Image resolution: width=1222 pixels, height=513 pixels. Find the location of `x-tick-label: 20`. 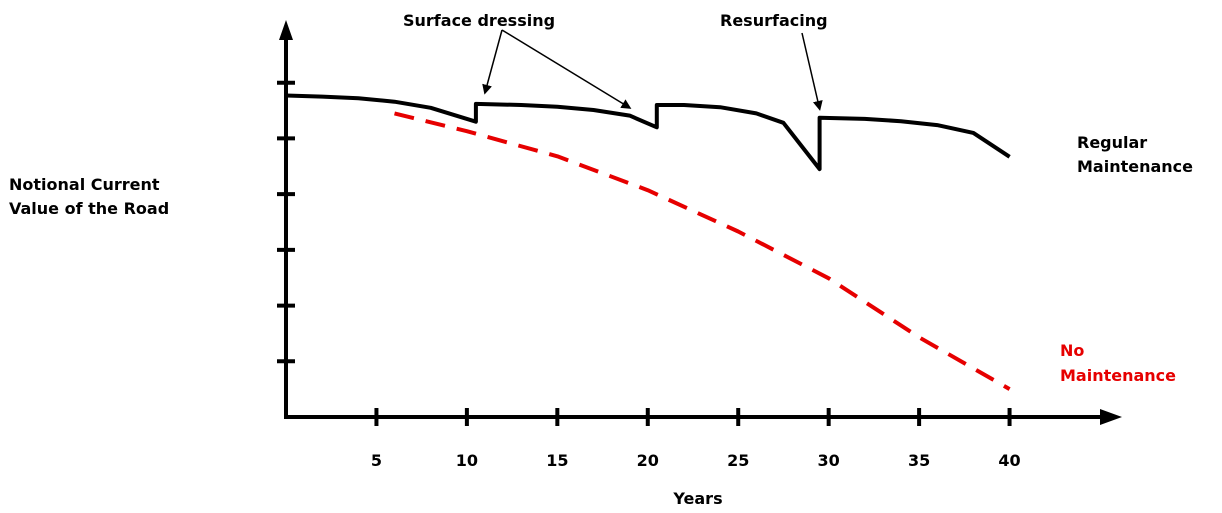

x-tick-label: 20 is located at coordinates (648, 460).